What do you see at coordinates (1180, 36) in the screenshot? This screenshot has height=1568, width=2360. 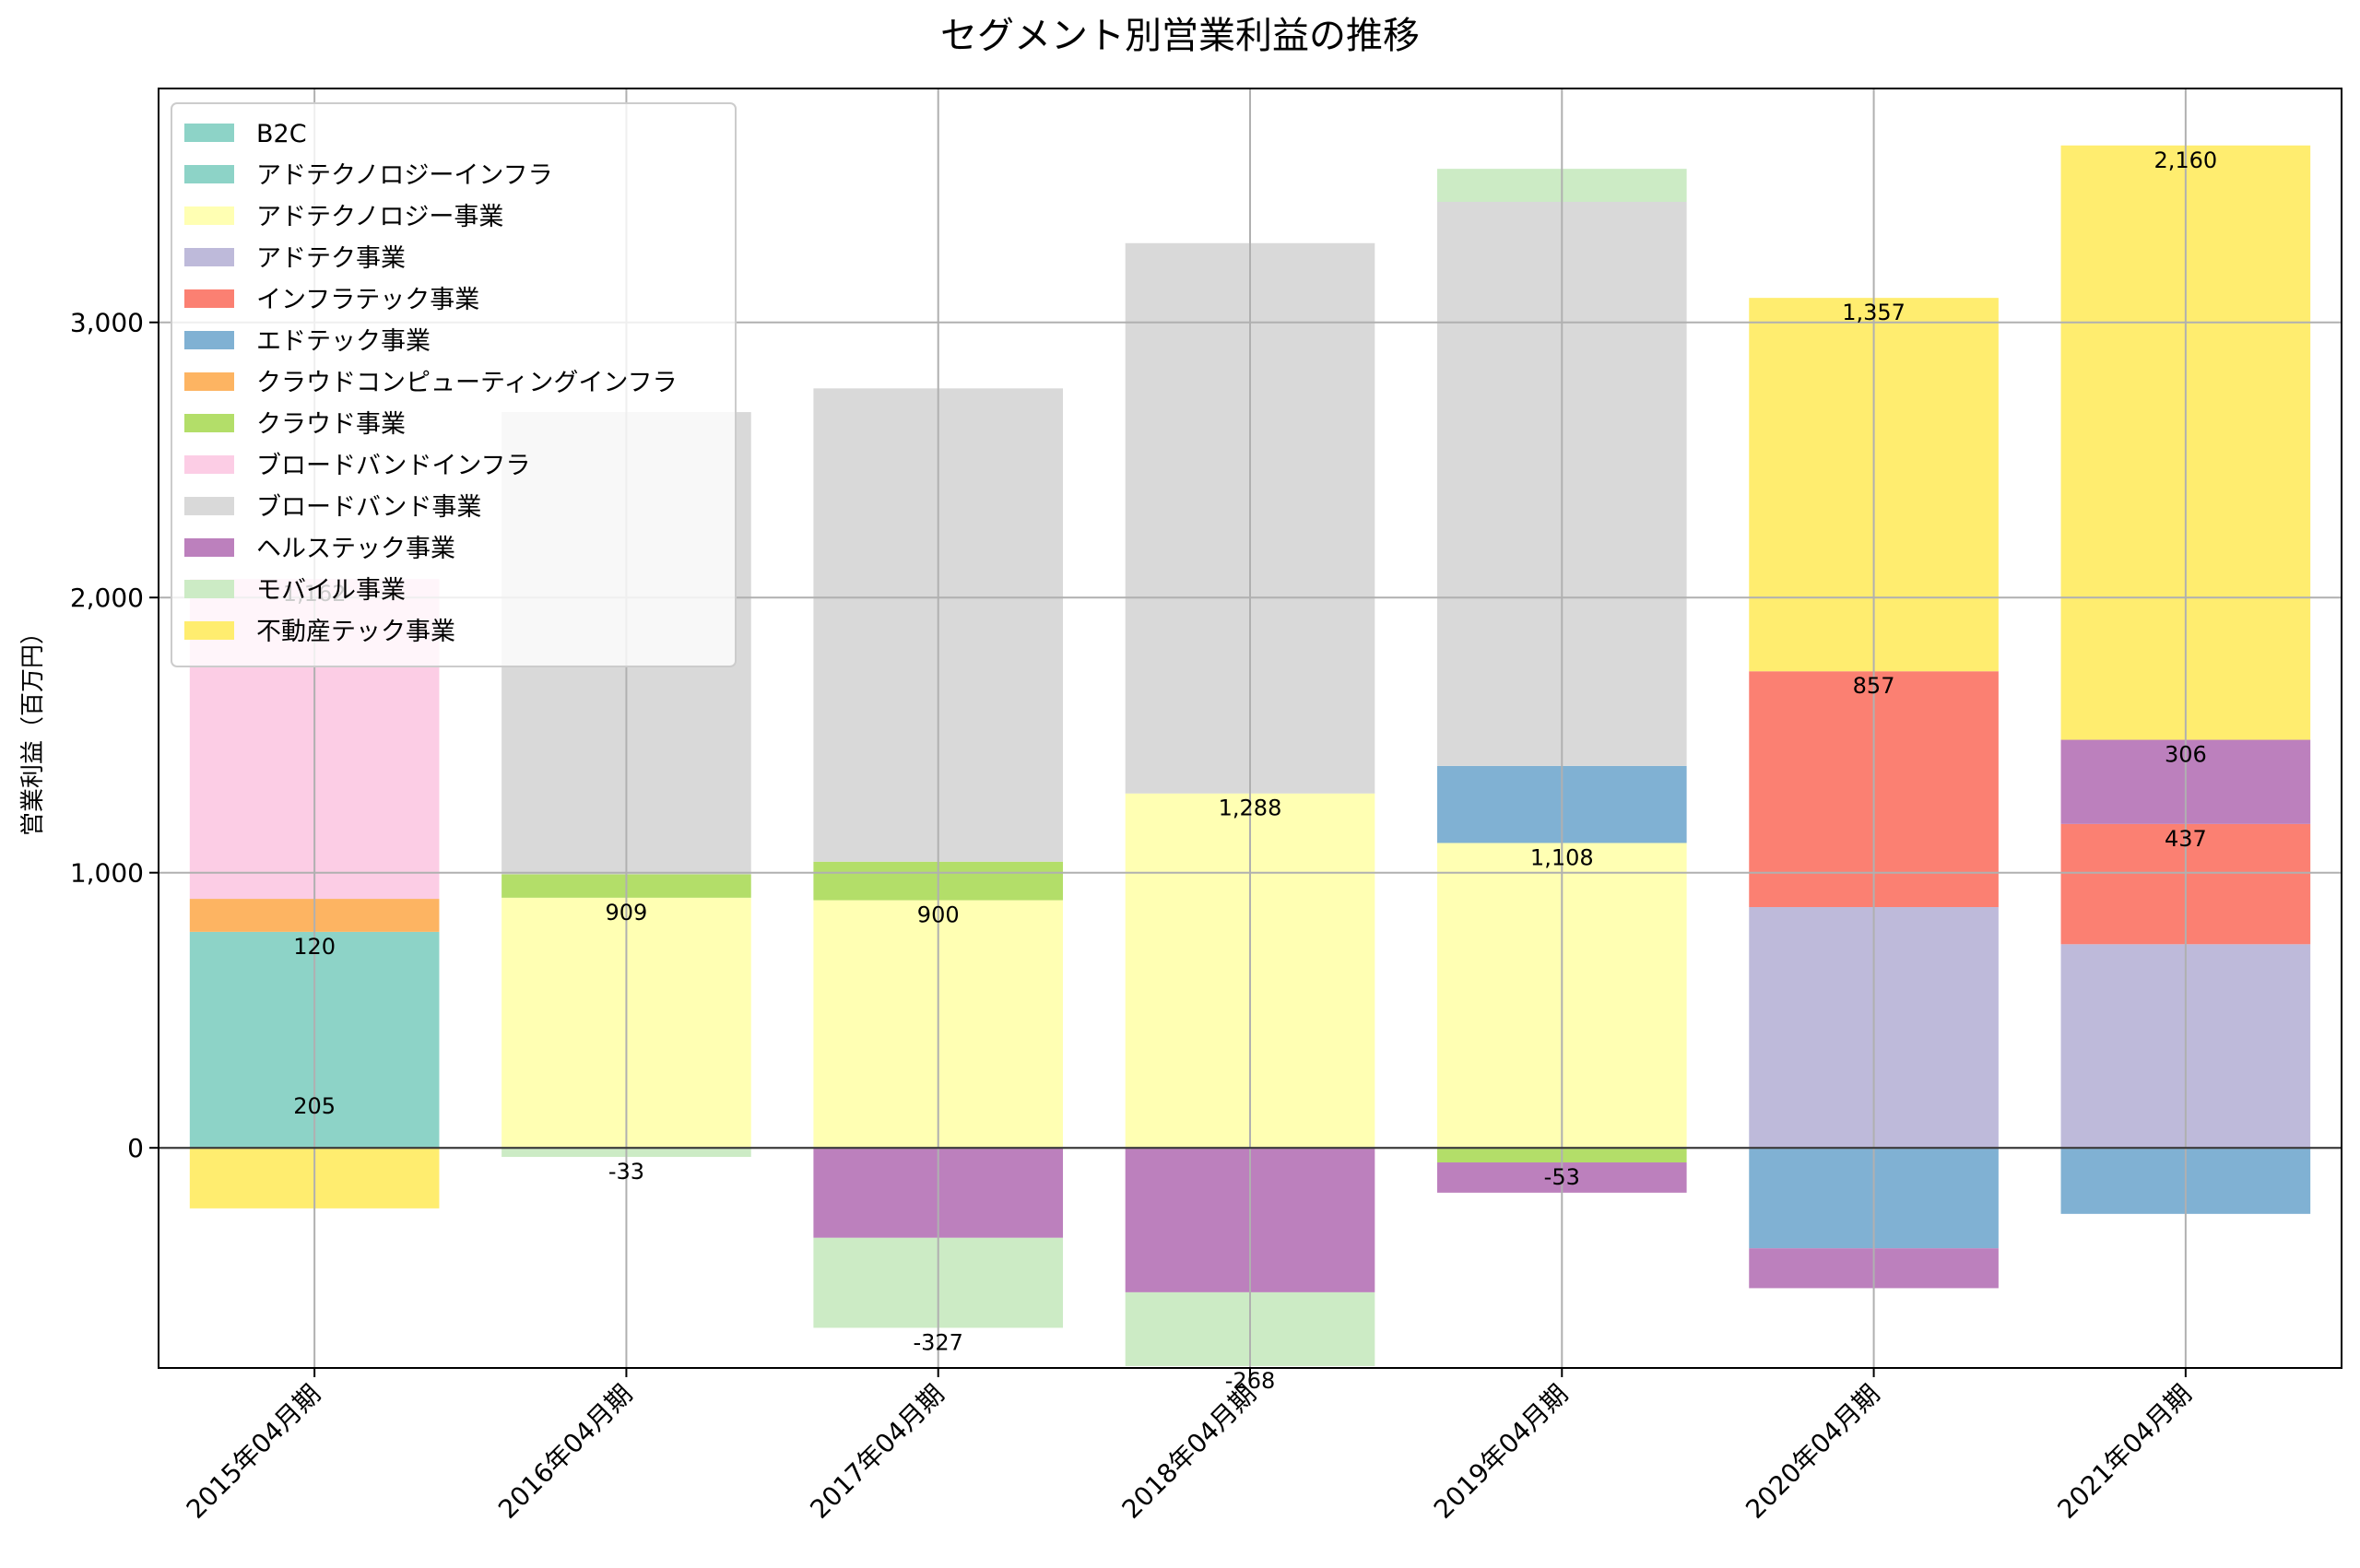 I see `chart-title: セグメント別営業利益の推移` at bounding box center [1180, 36].